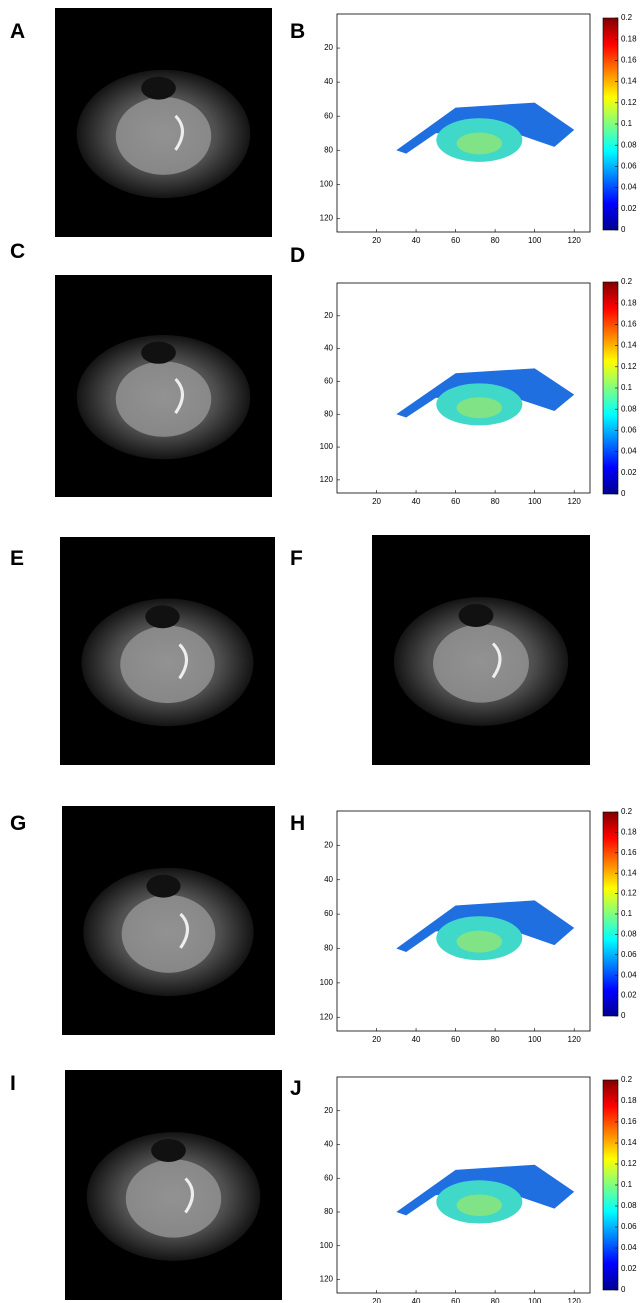  What do you see at coordinates (17, 558) in the screenshot?
I see `panel-label: E` at bounding box center [17, 558].